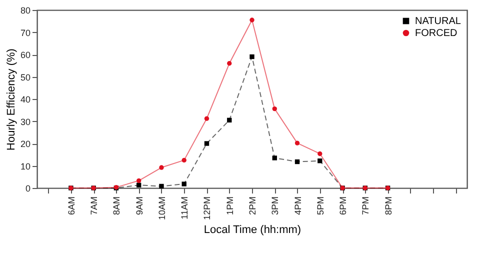 Image resolution: width=482 pixels, height=265 pixels. I want to click on y-tick-label: 80, so click(25, 11).